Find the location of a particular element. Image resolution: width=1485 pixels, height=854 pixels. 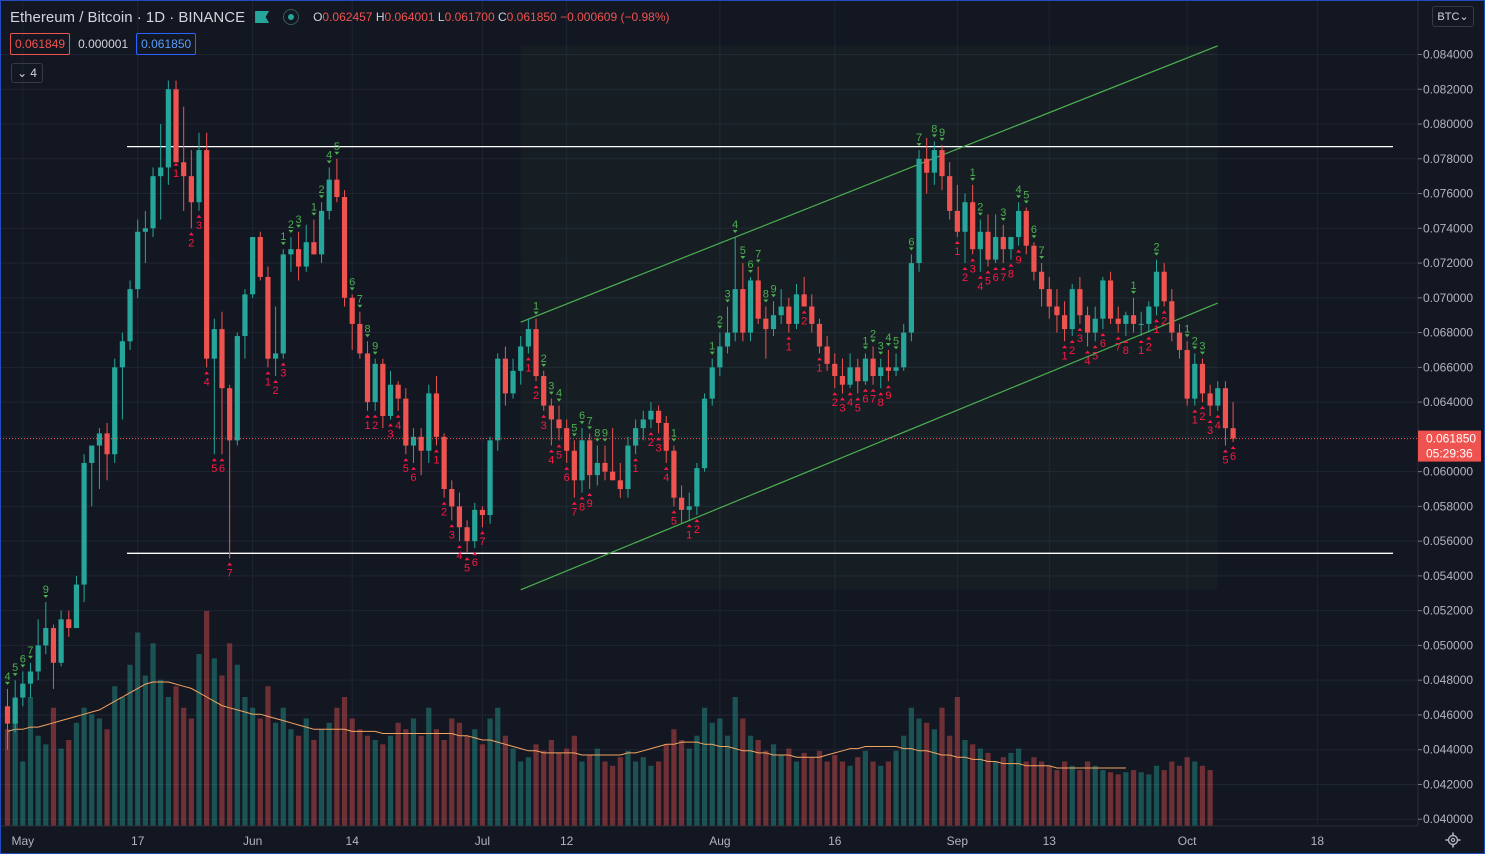

sequential-down-count: 4 is located at coordinates (1087, 361).